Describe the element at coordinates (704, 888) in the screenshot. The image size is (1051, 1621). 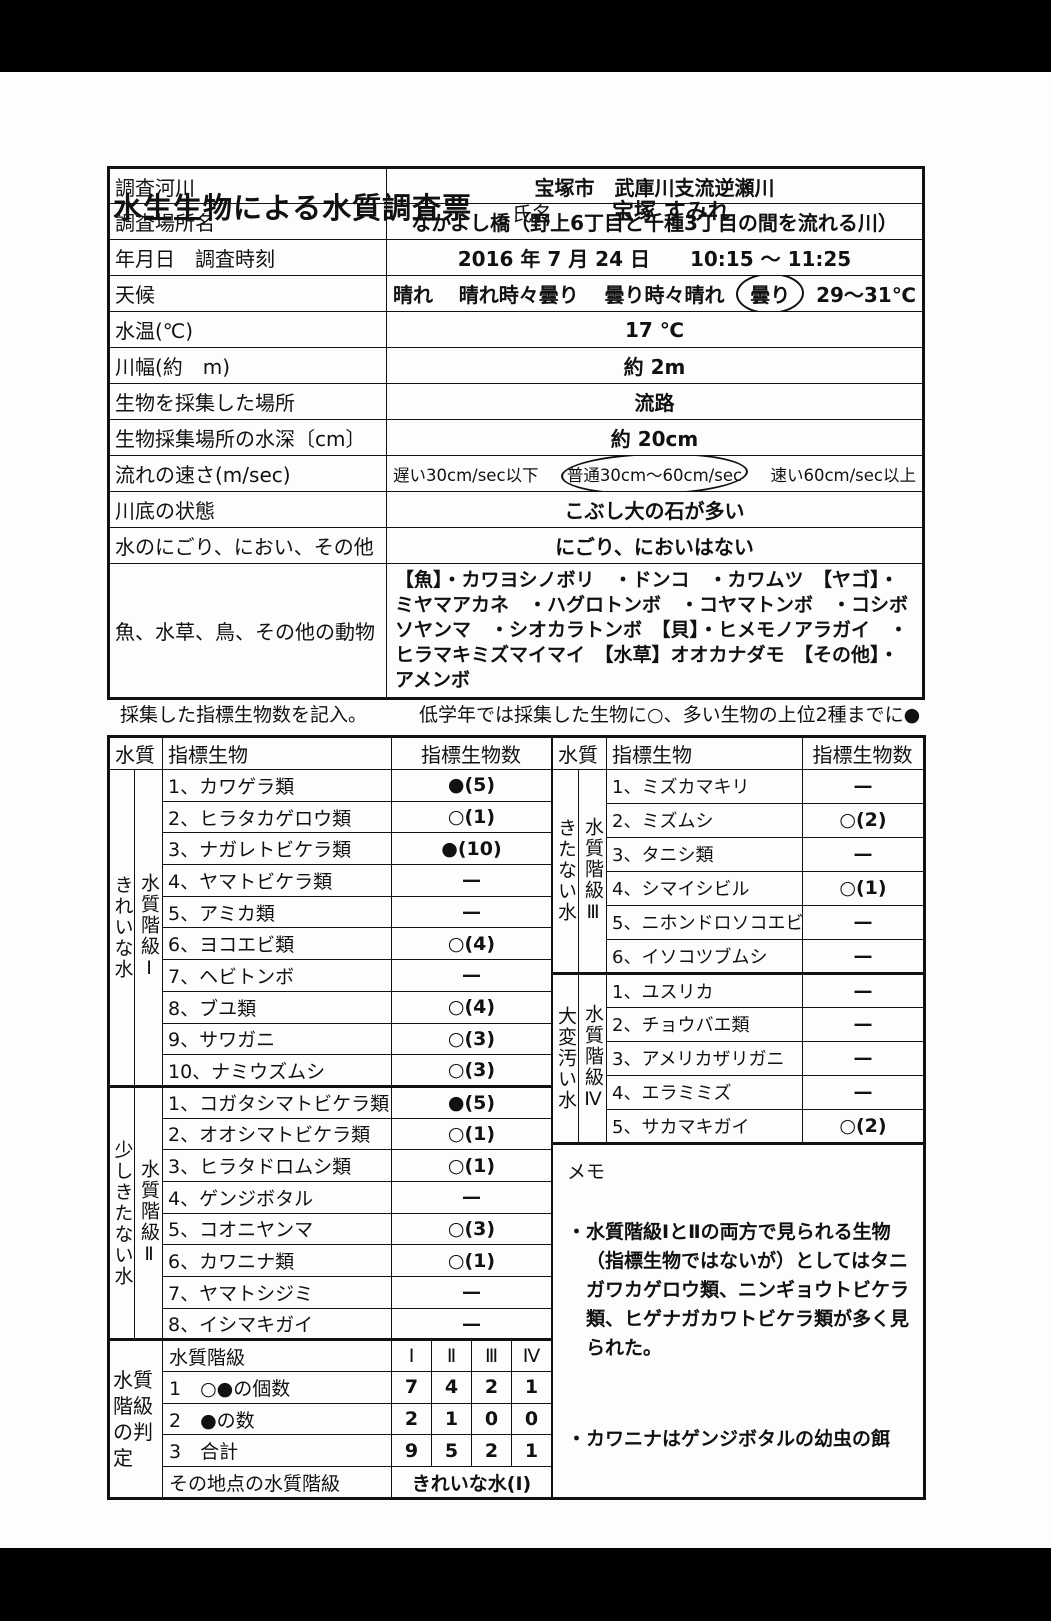
I see `species-name: 4、シマイシビル` at that location.